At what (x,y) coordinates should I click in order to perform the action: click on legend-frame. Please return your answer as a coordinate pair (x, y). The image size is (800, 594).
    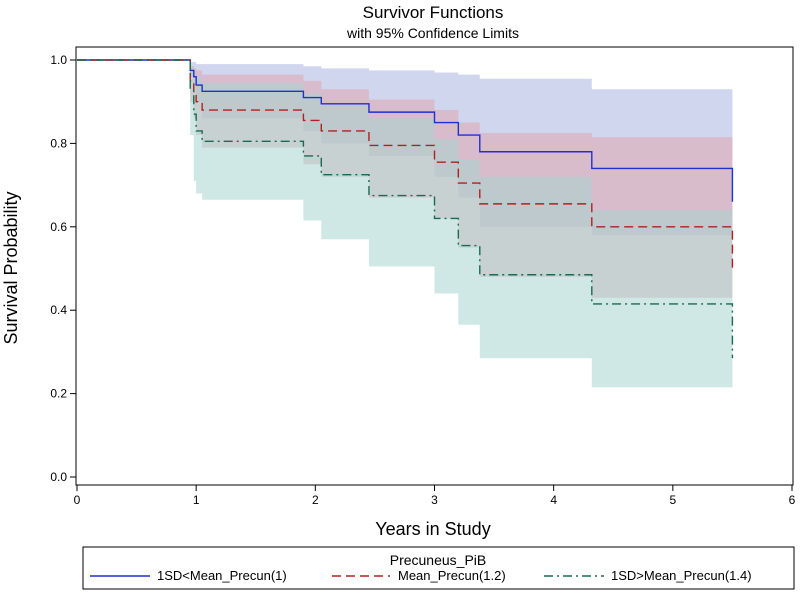
    Looking at the image, I should click on (438, 568).